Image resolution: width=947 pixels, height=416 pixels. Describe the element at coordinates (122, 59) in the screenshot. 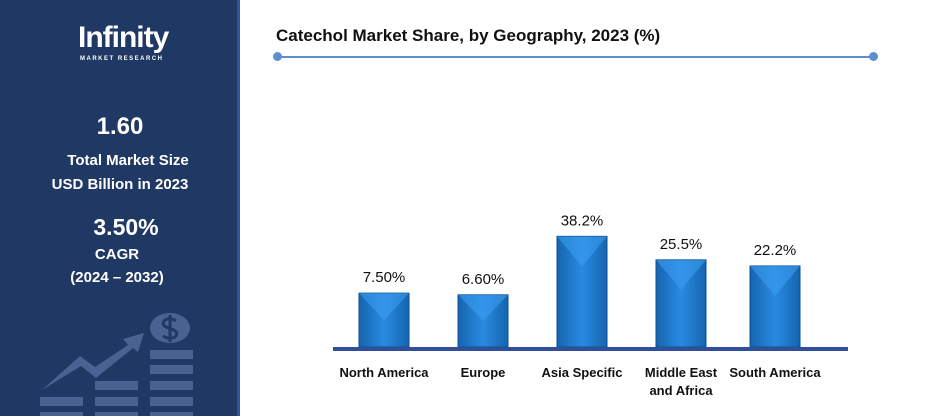

I see `logo-subtitle: MARKET RESEARCH` at that location.